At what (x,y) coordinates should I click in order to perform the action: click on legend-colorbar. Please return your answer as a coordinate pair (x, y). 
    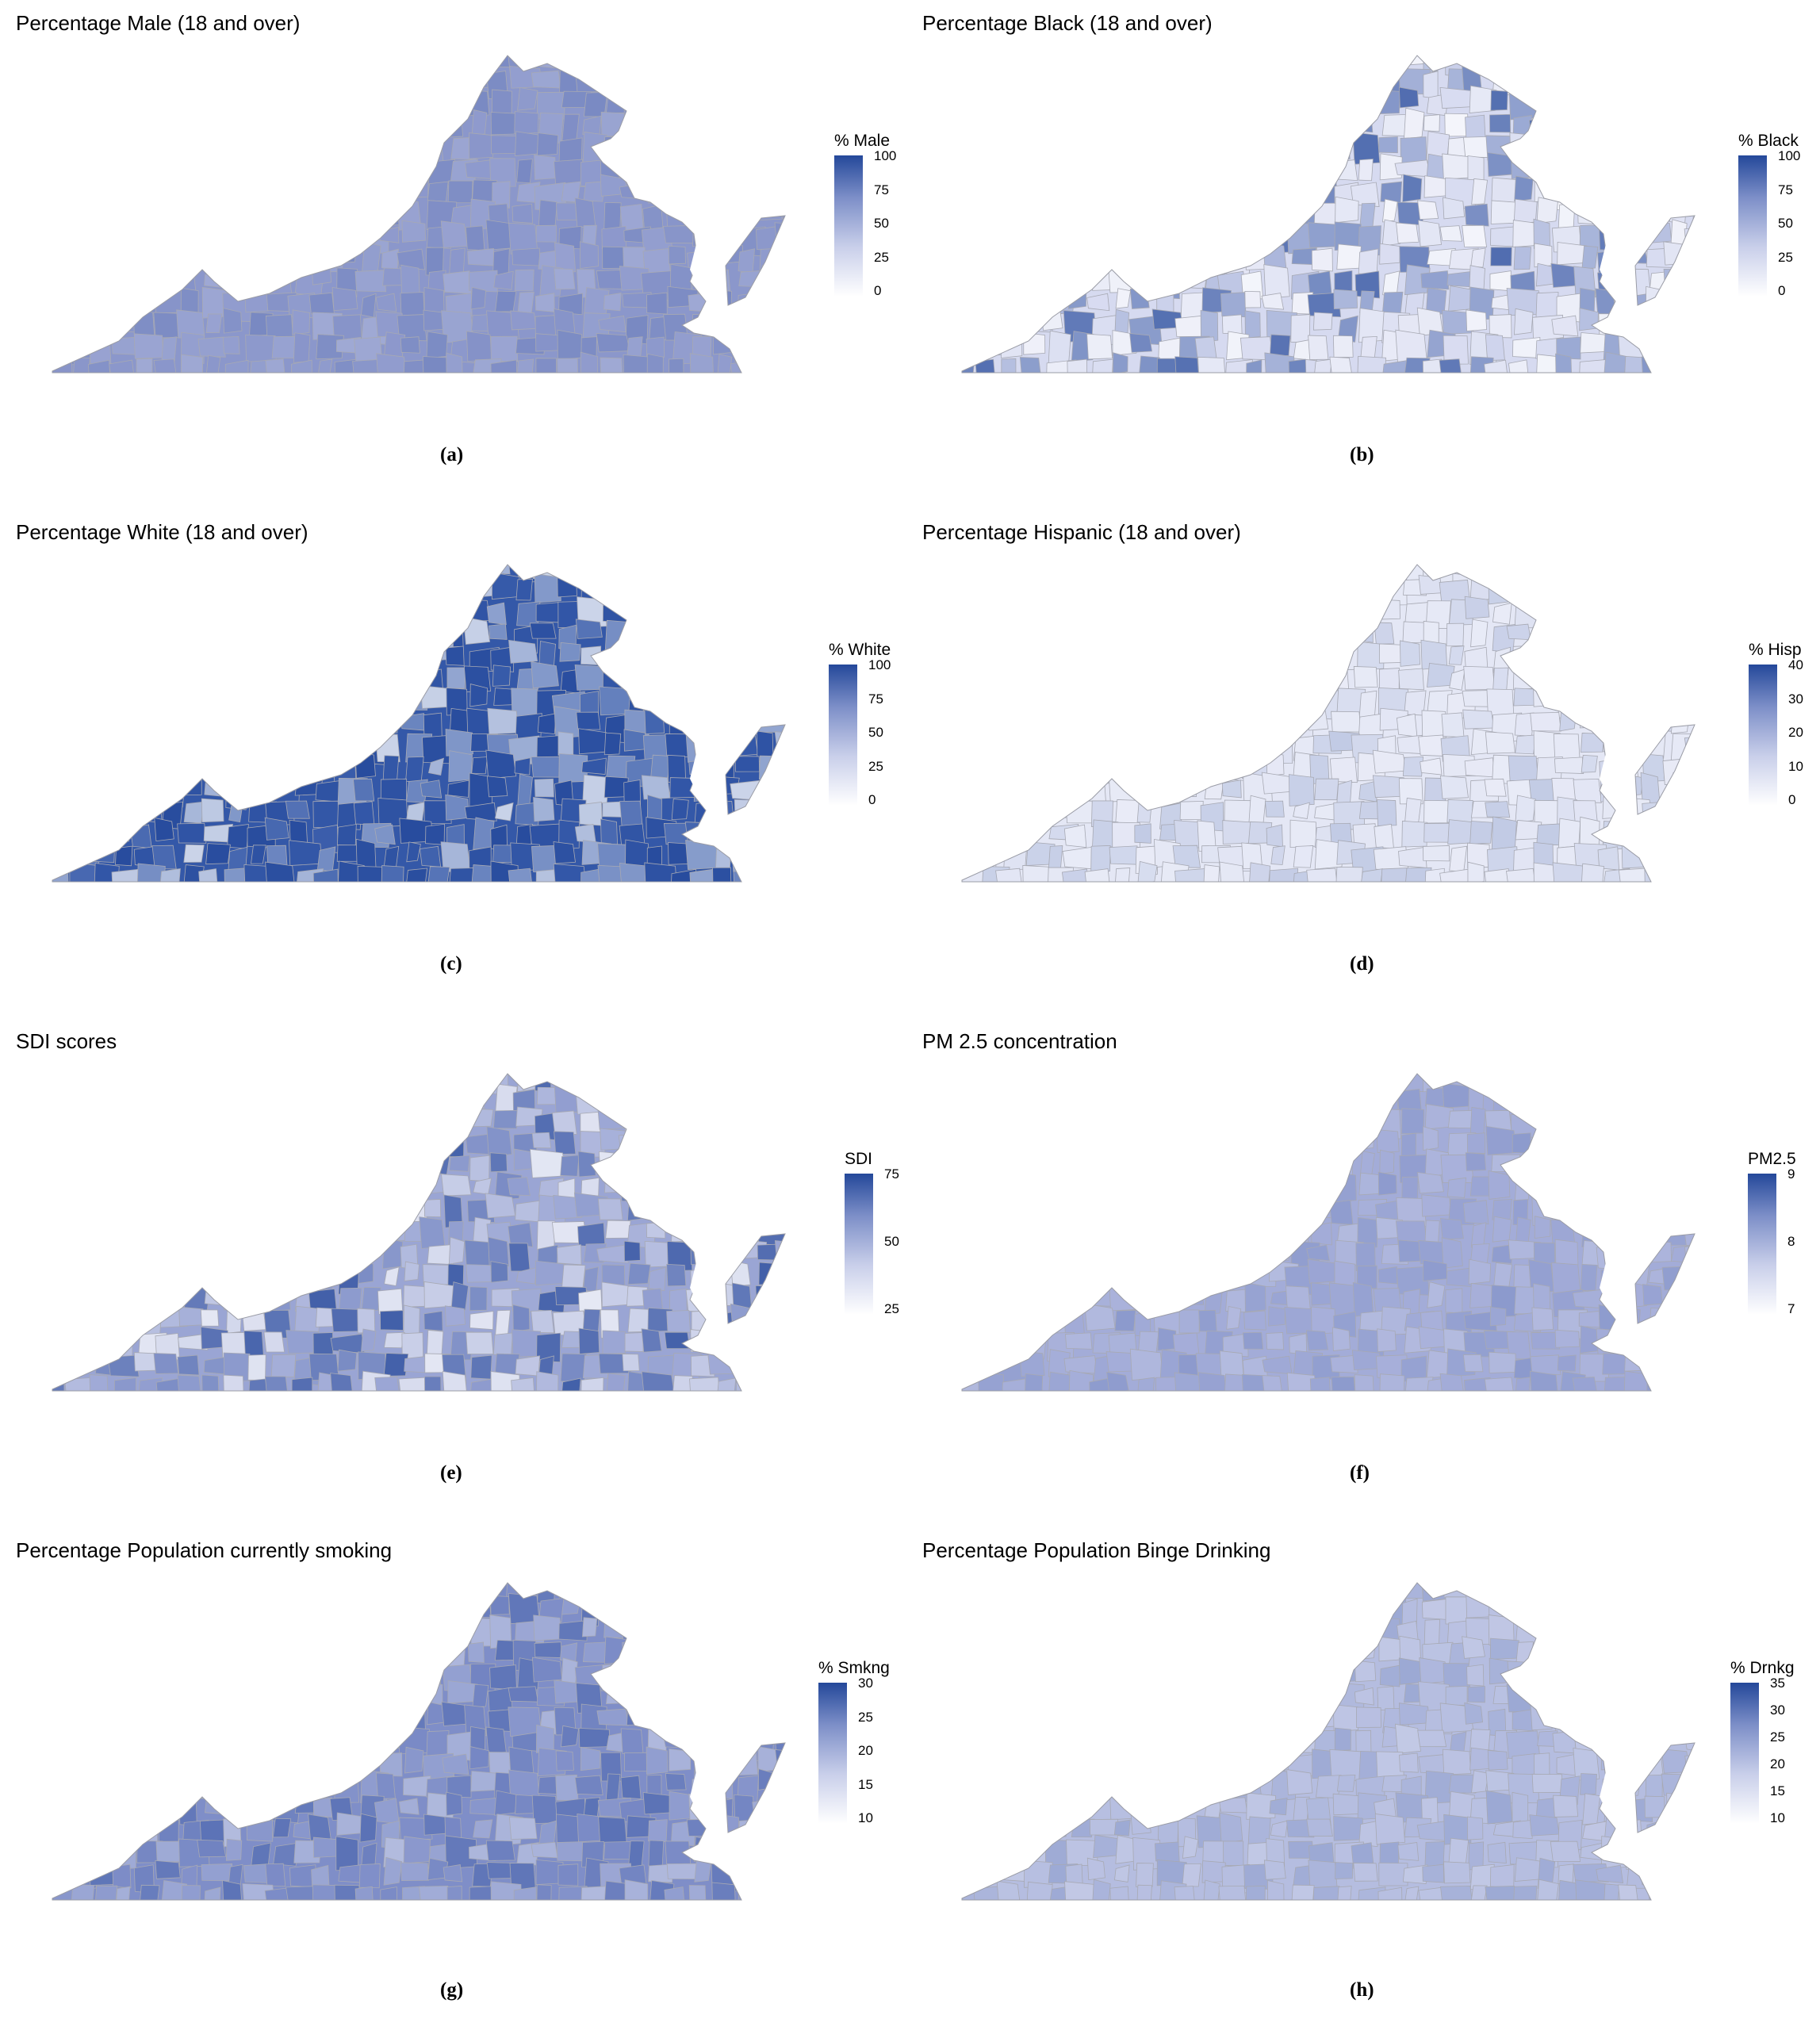
    Looking at the image, I should click on (1752, 226).